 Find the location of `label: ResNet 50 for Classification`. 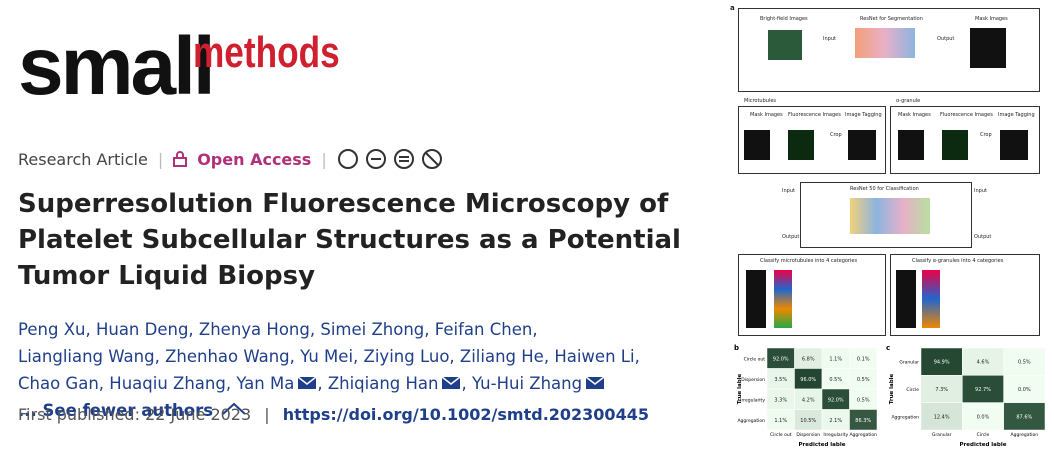

label: ResNet 50 for Classification is located at coordinates (884, 189).